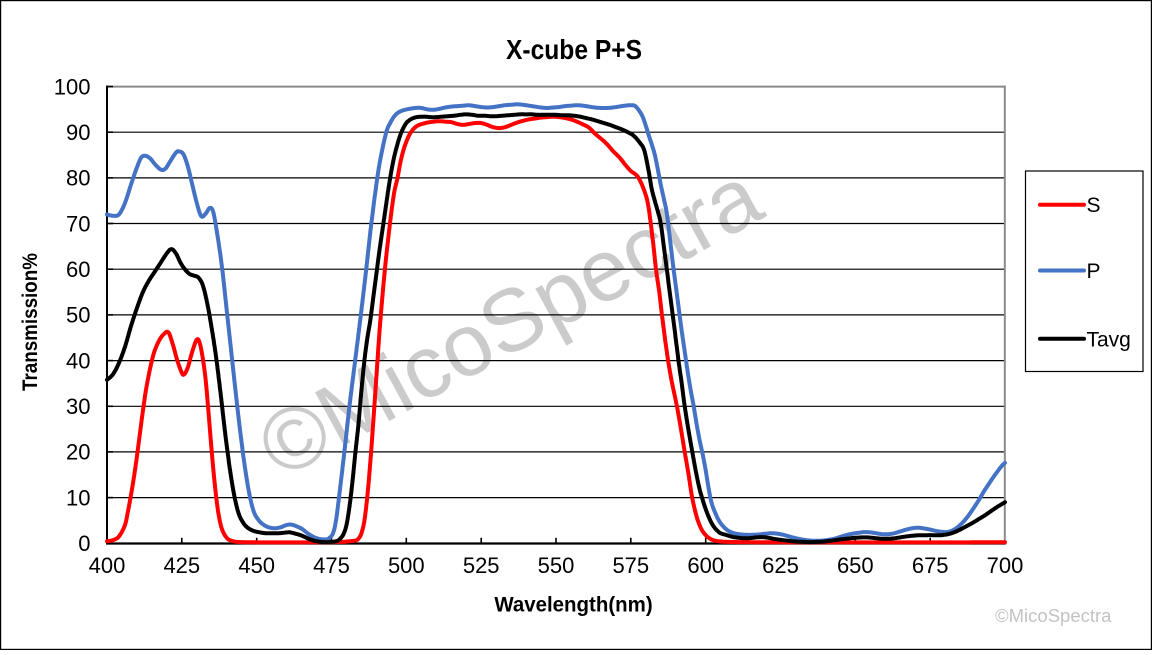 This screenshot has width=1152, height=655. I want to click on svg-text: 675, so click(930, 565).